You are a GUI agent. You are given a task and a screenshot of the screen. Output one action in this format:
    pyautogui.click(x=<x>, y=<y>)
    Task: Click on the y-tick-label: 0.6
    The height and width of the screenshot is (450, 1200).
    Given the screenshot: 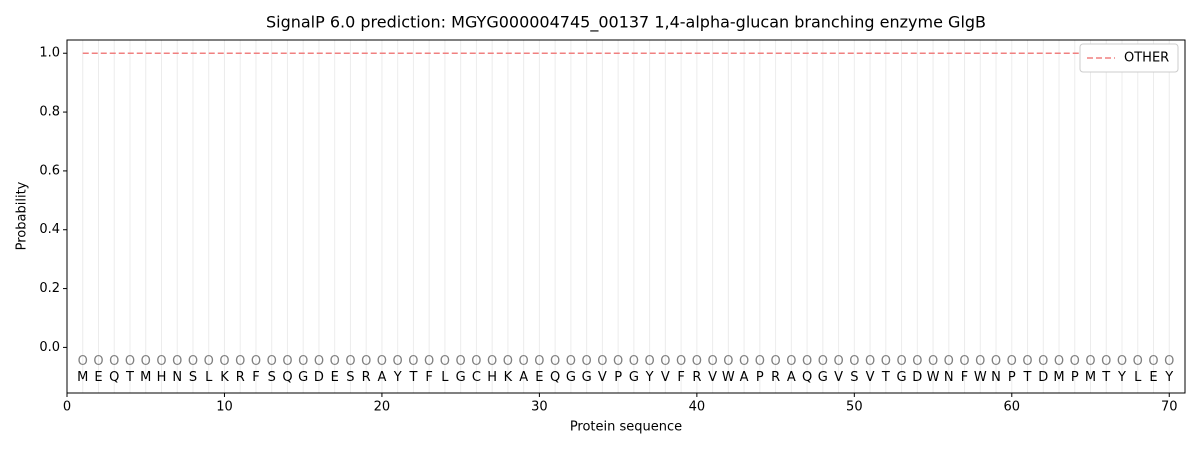 What is the action you would take?
    pyautogui.click(x=49, y=170)
    